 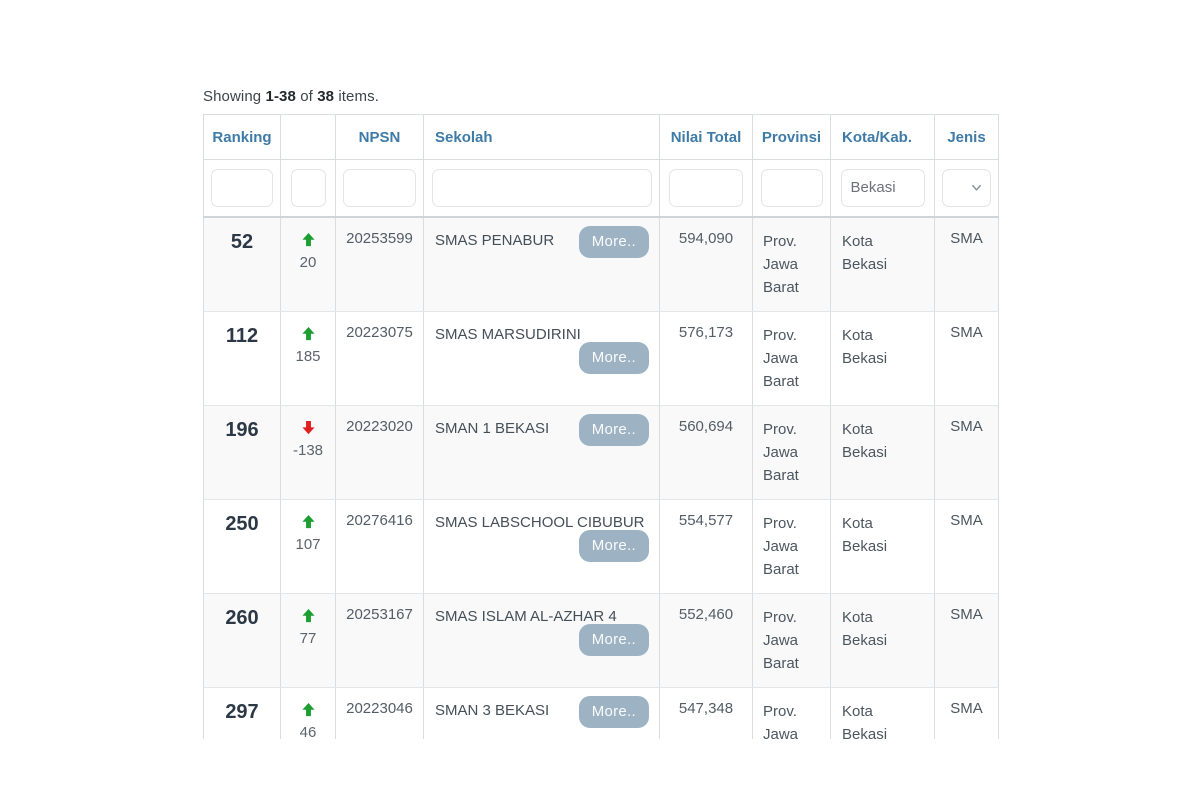 I want to click on rank-change-value: 107, so click(x=308, y=544).